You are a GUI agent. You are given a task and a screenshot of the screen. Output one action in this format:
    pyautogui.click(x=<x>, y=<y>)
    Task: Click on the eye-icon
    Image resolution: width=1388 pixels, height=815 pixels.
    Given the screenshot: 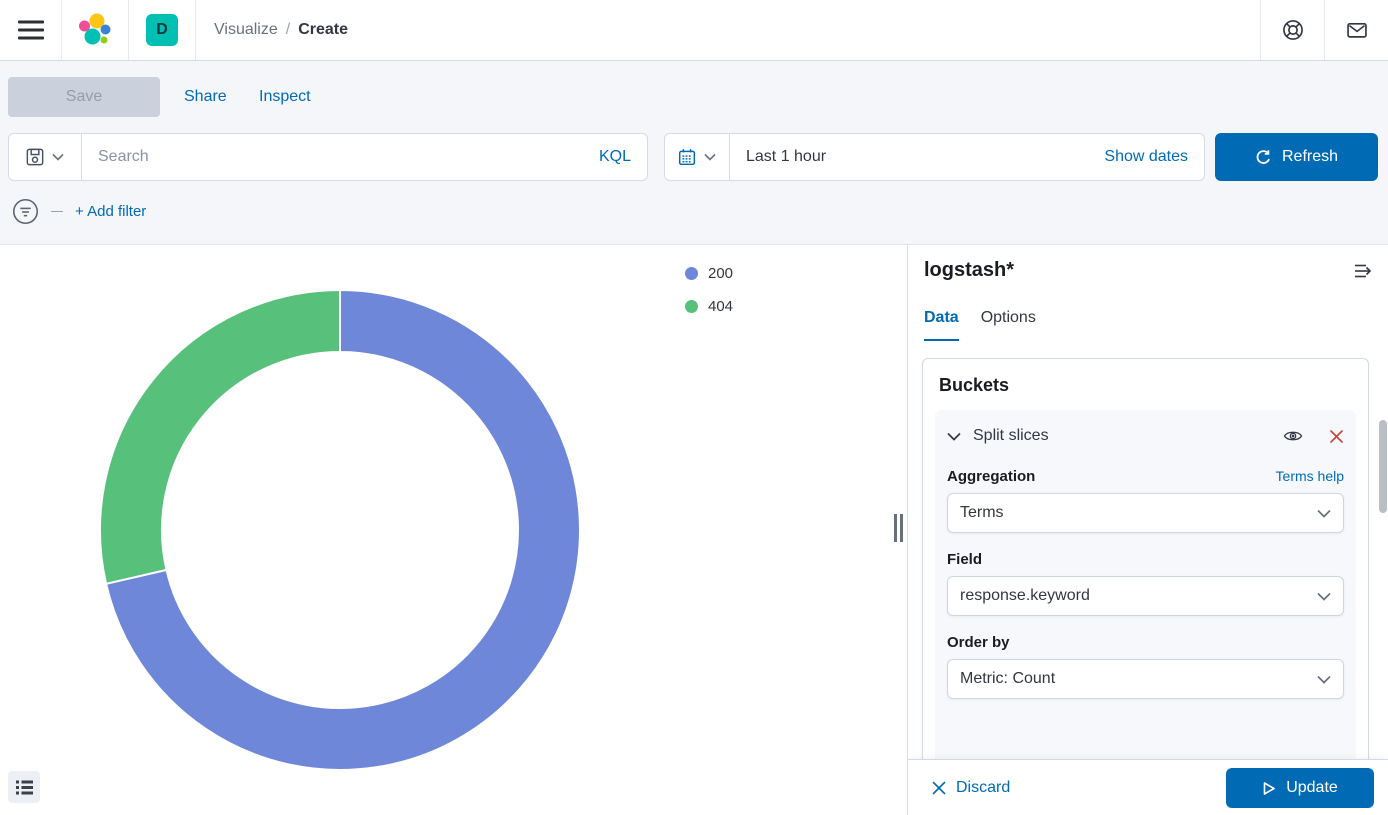 What is the action you would take?
    pyautogui.click(x=1293, y=436)
    